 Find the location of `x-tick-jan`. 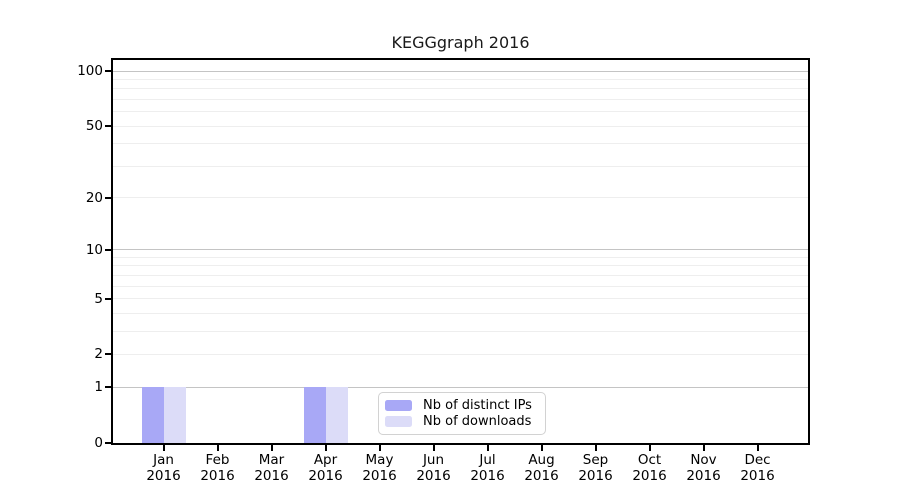

x-tick-jan is located at coordinates (163, 448).